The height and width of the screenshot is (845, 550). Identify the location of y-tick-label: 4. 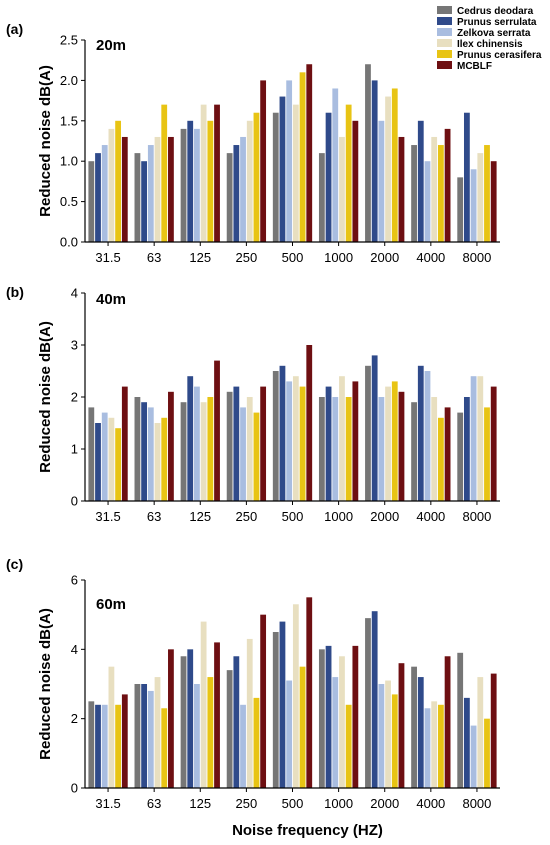
(74, 649).